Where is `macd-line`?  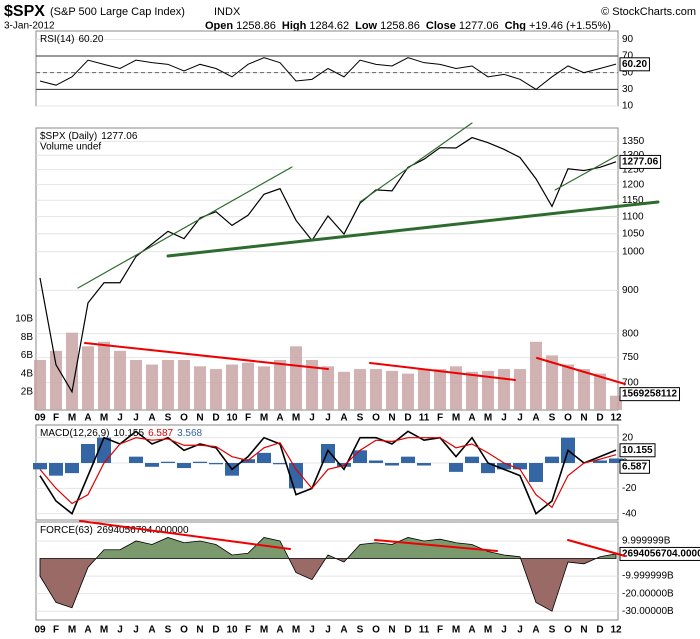
macd-line is located at coordinates (328, 472).